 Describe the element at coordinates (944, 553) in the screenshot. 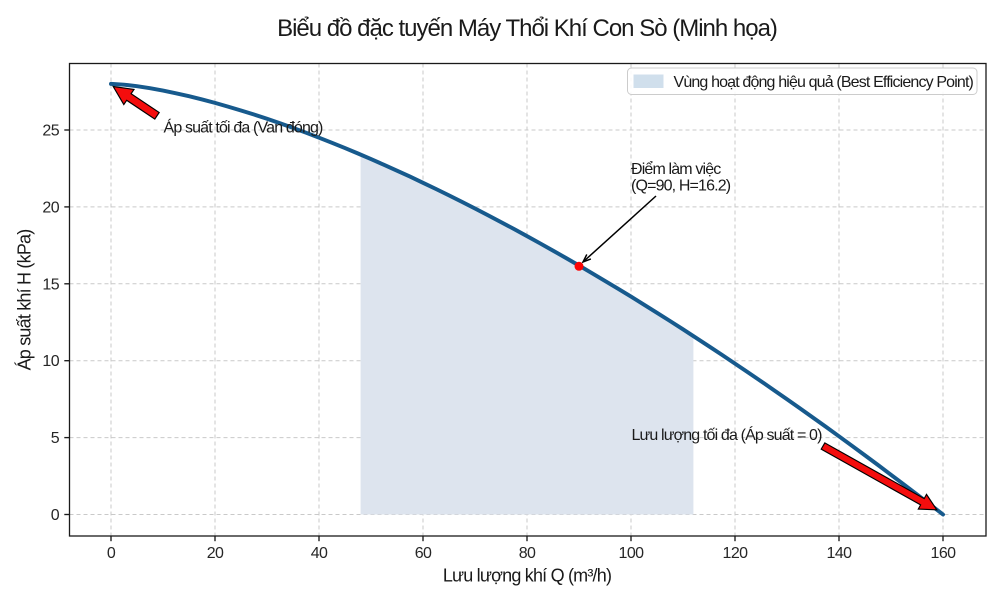

I see `svg-text: 160` at that location.